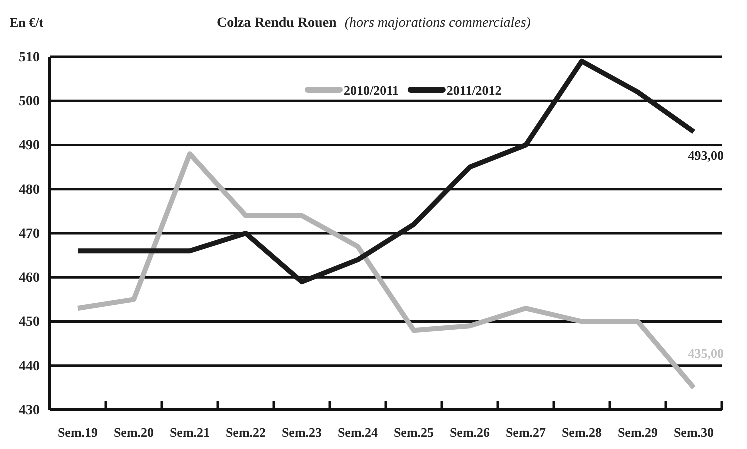 This screenshot has width=747, height=449. What do you see at coordinates (358, 432) in the screenshot?
I see `x-tick-label: Sem.24` at bounding box center [358, 432].